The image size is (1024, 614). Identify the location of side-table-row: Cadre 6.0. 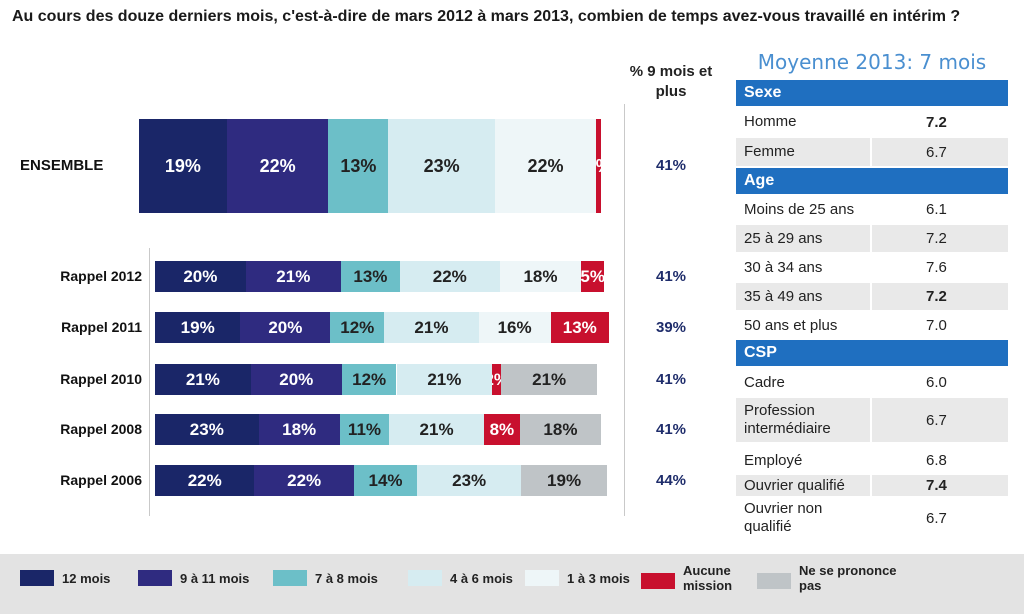
(872, 382).